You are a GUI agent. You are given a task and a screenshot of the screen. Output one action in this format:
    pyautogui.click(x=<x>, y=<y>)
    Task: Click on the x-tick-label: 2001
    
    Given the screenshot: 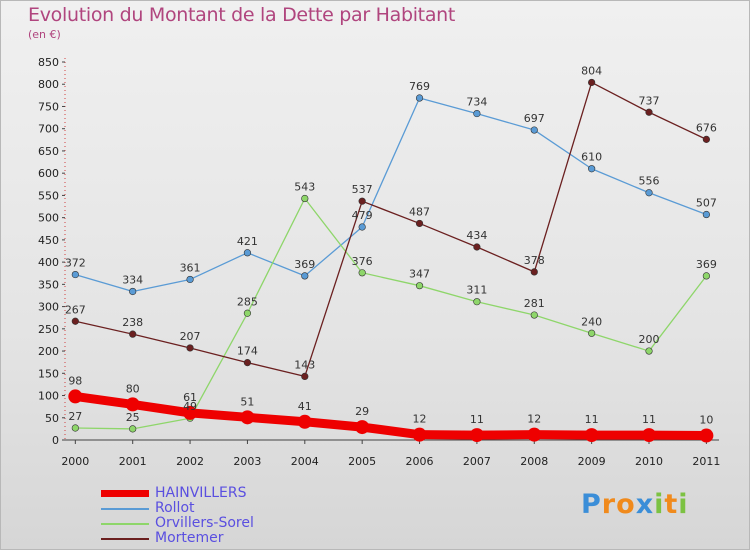 What is the action you would take?
    pyautogui.click(x=133, y=461)
    